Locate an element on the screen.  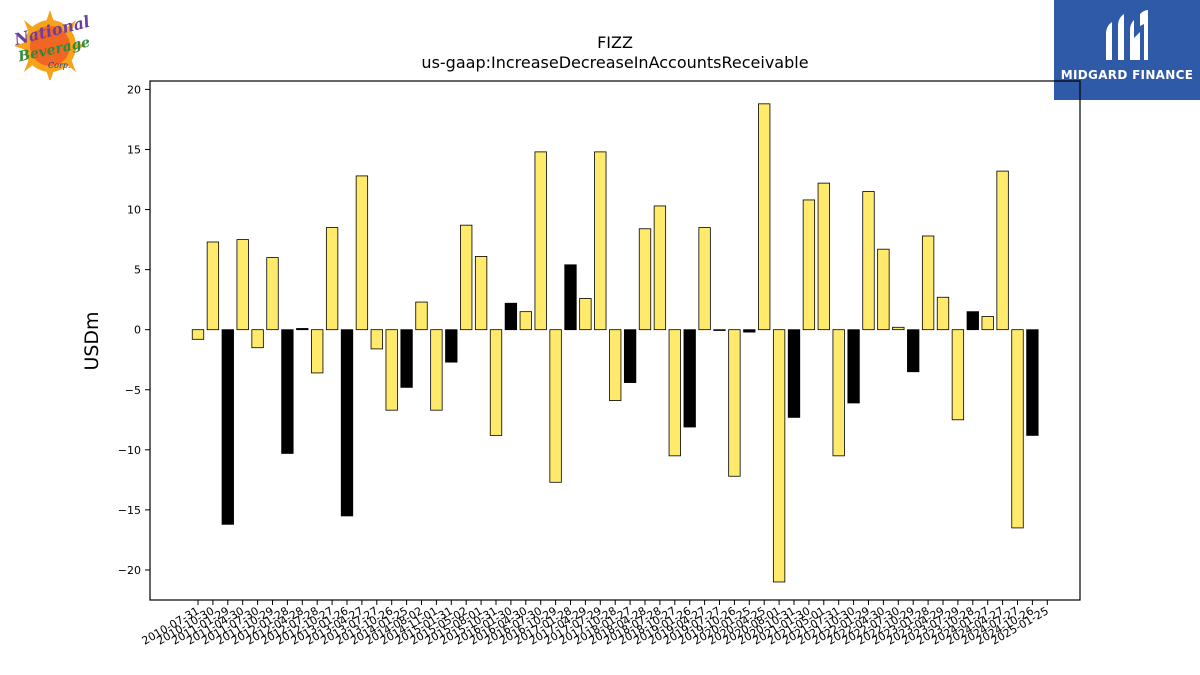
y-tick-label: 15 is located at coordinates (134, 149).